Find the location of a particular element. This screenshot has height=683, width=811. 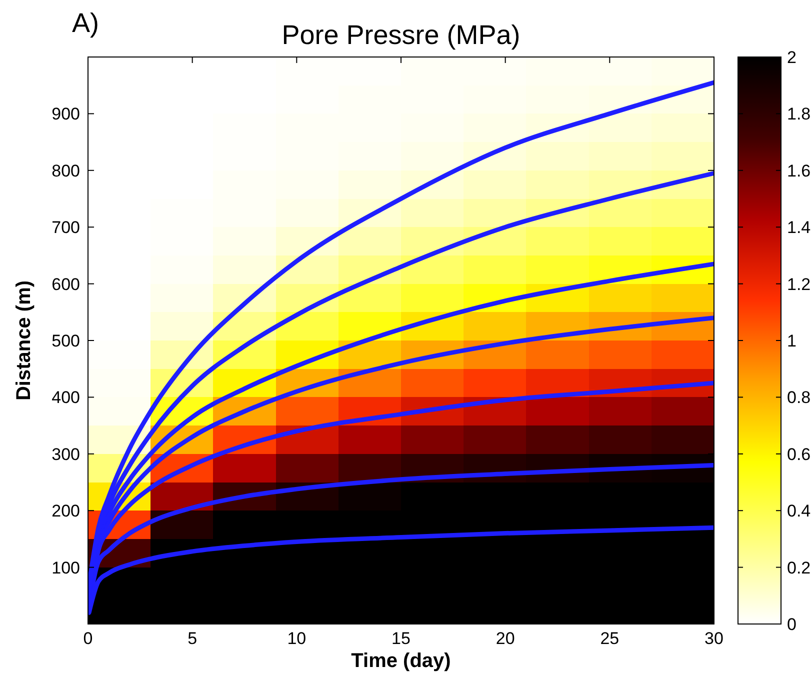

color-bar-label: 0.2 is located at coordinates (799, 568).